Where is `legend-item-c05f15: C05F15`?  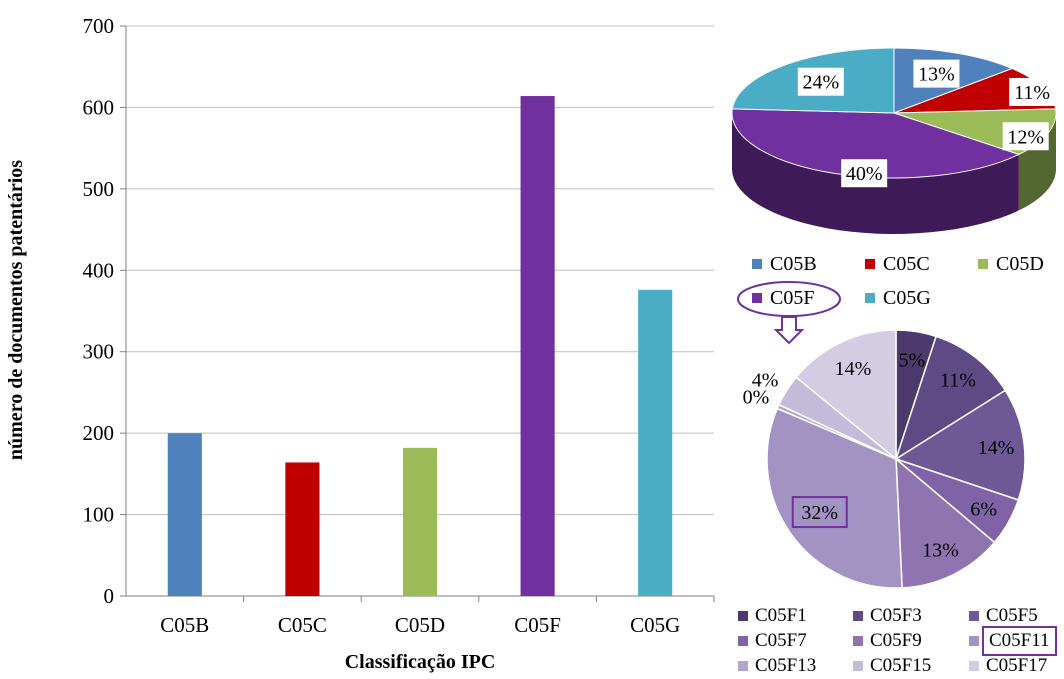 legend-item-c05f15: C05F15 is located at coordinates (892, 666).